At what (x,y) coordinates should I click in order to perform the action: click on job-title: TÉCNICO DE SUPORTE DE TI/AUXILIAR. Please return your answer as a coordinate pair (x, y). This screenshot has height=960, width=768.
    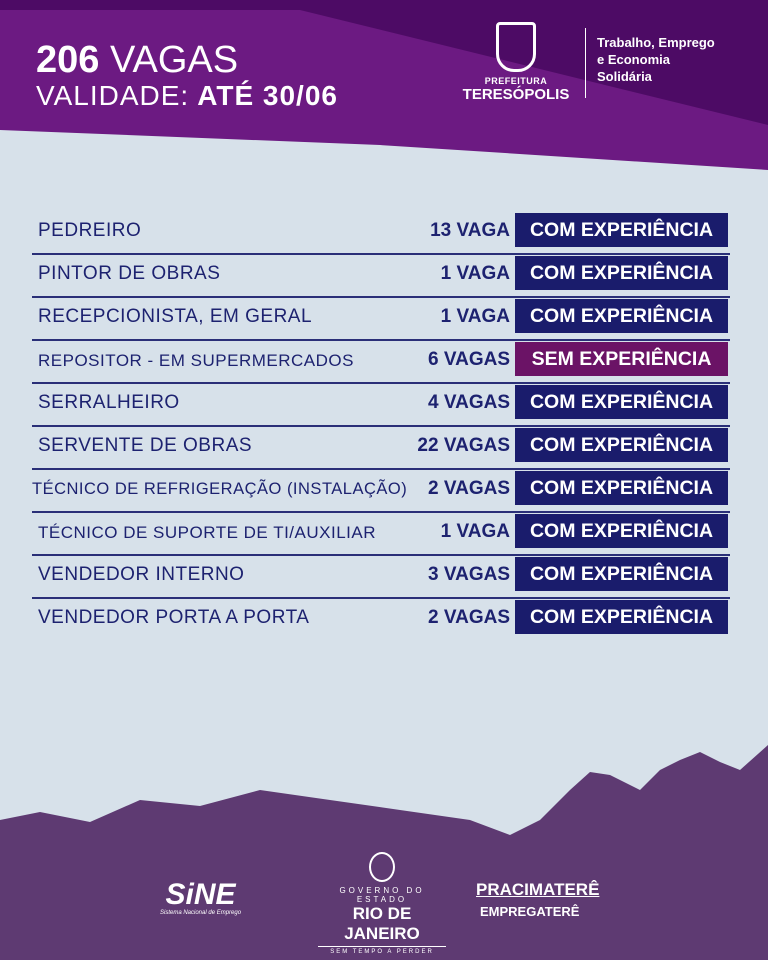
    Looking at the image, I should click on (207, 532).